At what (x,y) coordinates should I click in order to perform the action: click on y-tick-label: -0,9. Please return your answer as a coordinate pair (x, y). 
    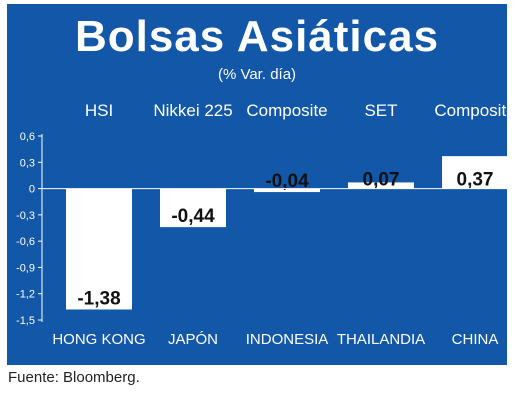
    Looking at the image, I should click on (25, 268).